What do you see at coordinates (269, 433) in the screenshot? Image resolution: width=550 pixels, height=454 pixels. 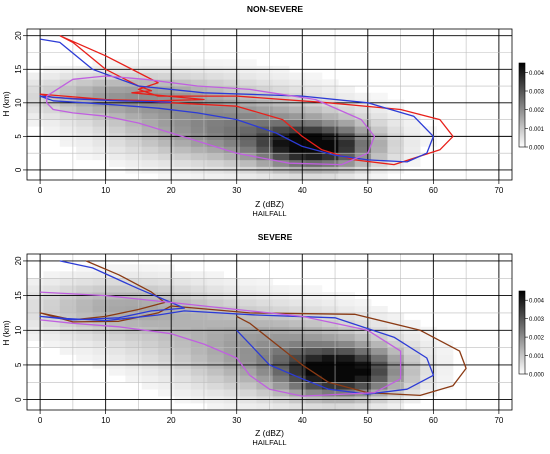 I see `x-axis-label: Z (dBZ)` at bounding box center [269, 433].